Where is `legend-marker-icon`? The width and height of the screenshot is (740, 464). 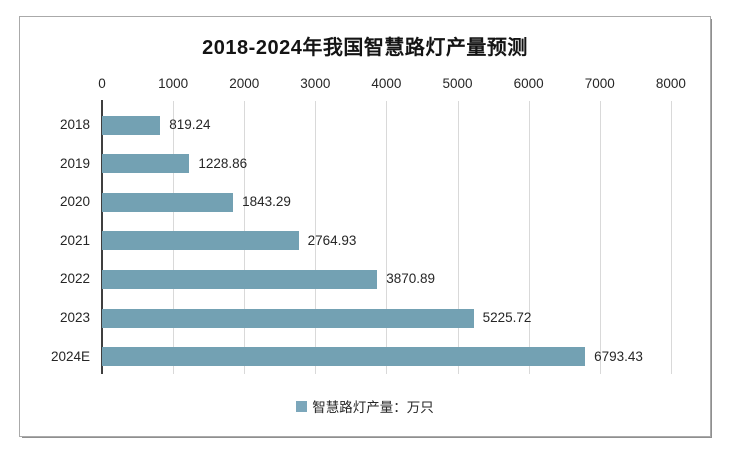 legend-marker-icon is located at coordinates (302, 406).